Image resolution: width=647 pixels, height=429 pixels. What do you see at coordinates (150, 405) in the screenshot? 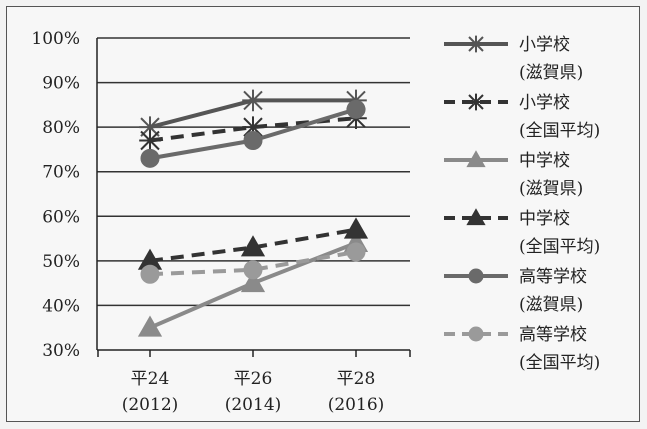
I see `x-tick-label-year: (2012)` at bounding box center [150, 405].